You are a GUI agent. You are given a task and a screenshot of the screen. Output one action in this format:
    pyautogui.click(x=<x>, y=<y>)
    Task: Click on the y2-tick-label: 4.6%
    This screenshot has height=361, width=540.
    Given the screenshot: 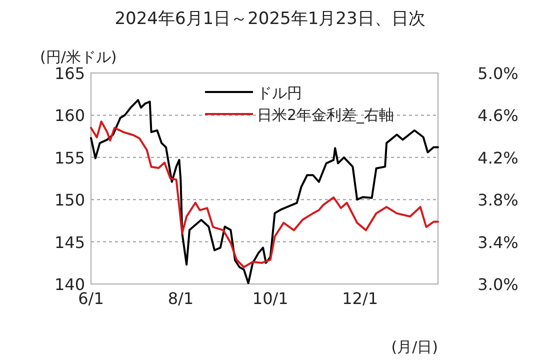 What is the action you would take?
    pyautogui.click(x=498, y=116)
    